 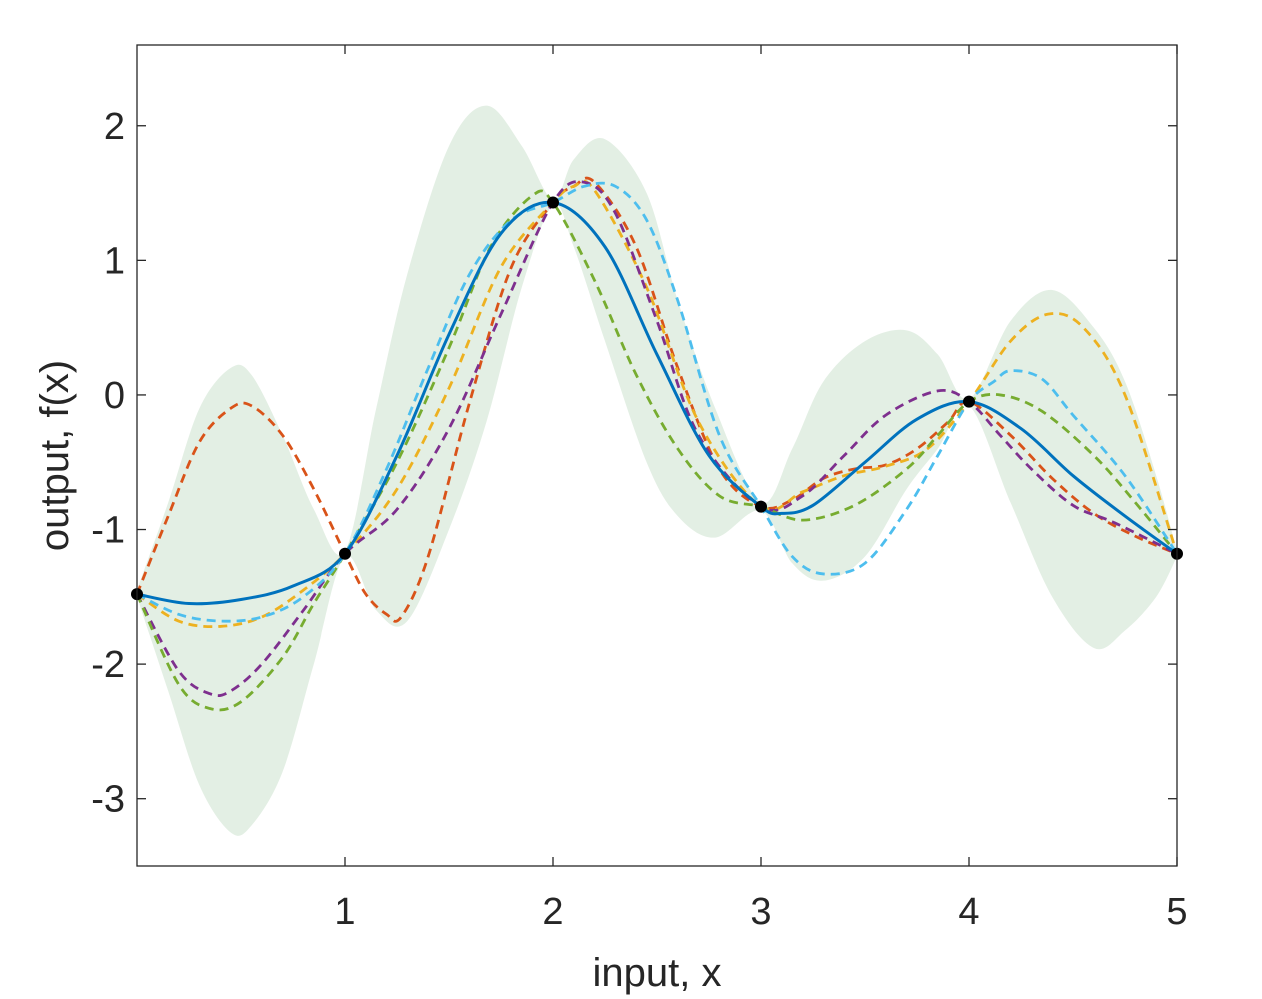 What do you see at coordinates (760, 912) in the screenshot?
I see `x-tick-label: 3` at bounding box center [760, 912].